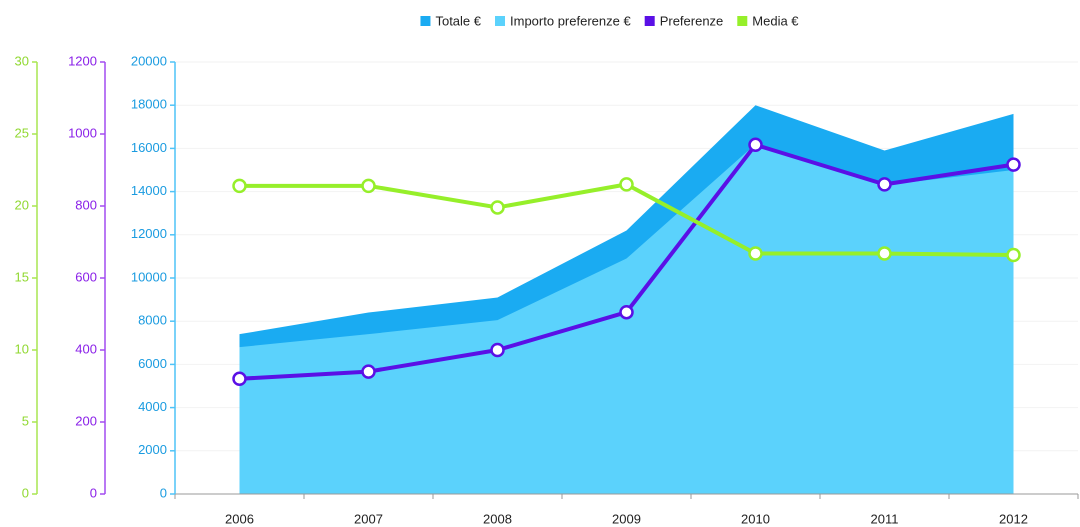 The width and height of the screenshot is (1080, 527). What do you see at coordinates (755, 518) in the screenshot?
I see `x-tick-label: 2010` at bounding box center [755, 518].